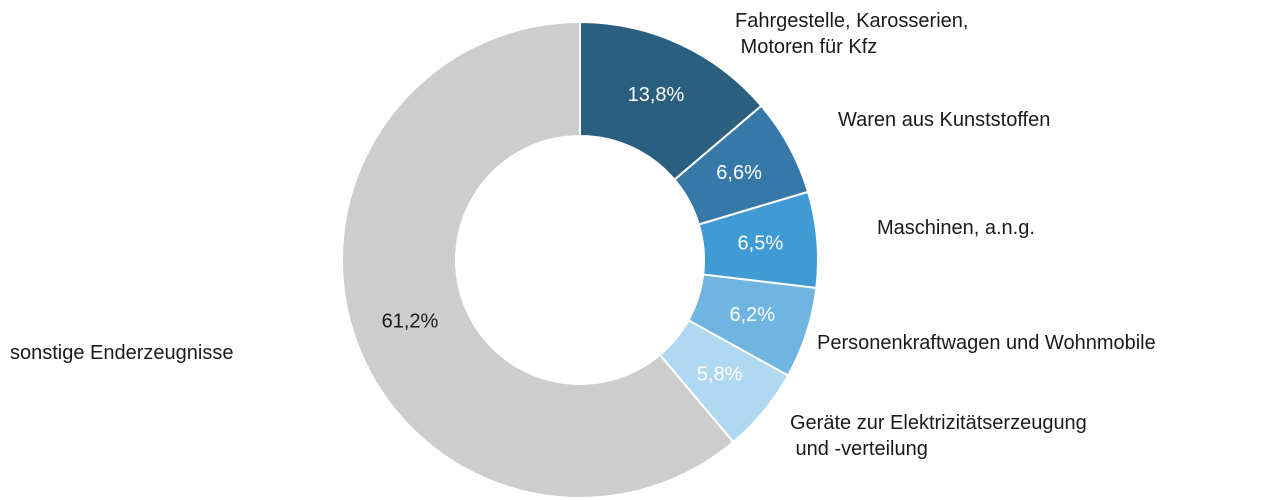  Describe the element at coordinates (761, 244) in the screenshot. I see `value-label: 6,5%` at that location.